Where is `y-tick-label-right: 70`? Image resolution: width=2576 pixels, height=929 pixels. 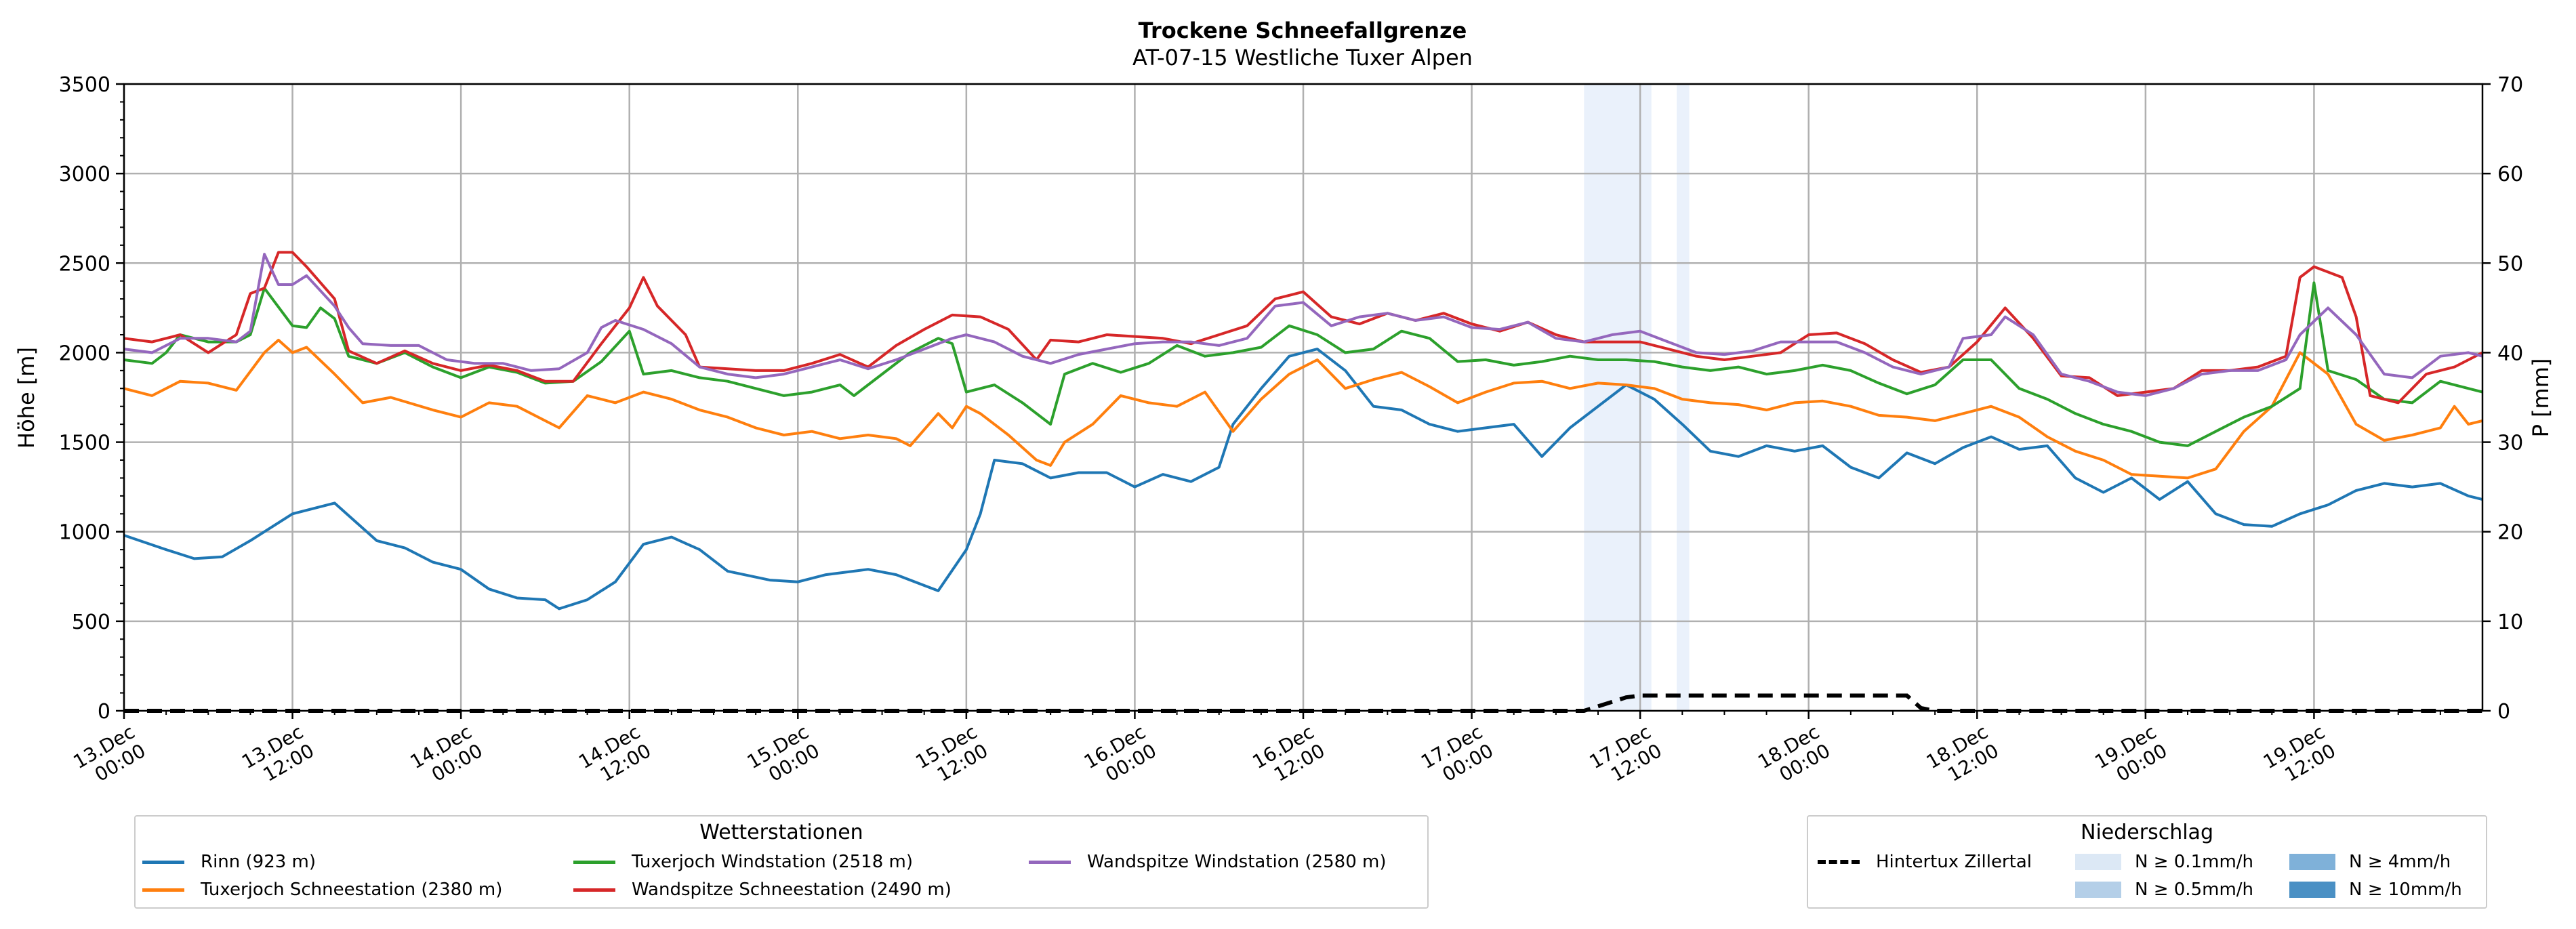
y-tick-label-right: 70 is located at coordinates (2510, 85).